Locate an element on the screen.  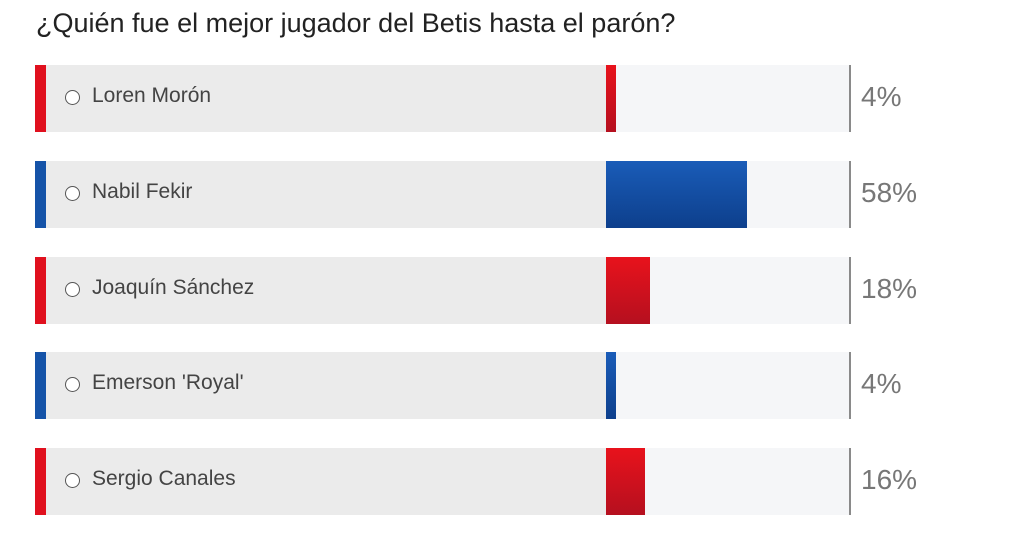
option-label: Nabil Fekir is located at coordinates (142, 191).